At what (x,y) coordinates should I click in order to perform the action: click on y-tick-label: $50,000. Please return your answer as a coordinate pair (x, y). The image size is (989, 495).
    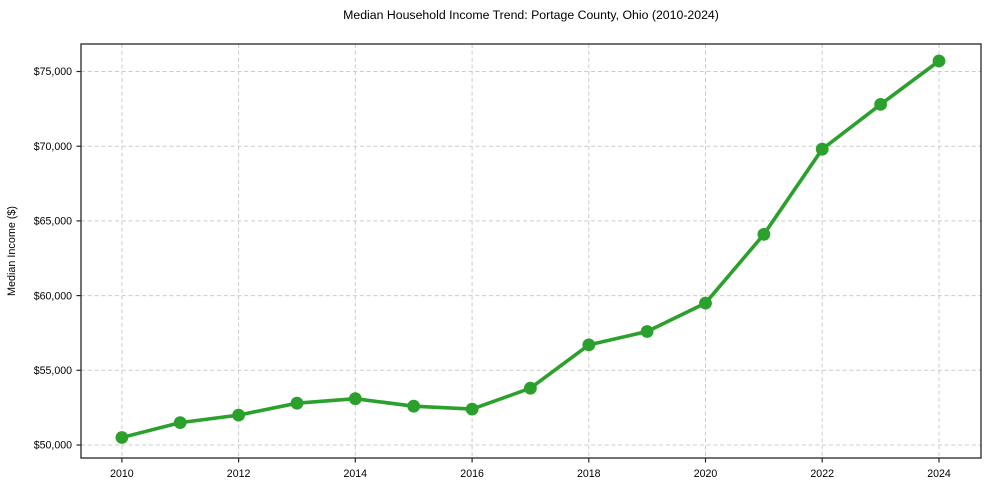
    Looking at the image, I should click on (53, 446).